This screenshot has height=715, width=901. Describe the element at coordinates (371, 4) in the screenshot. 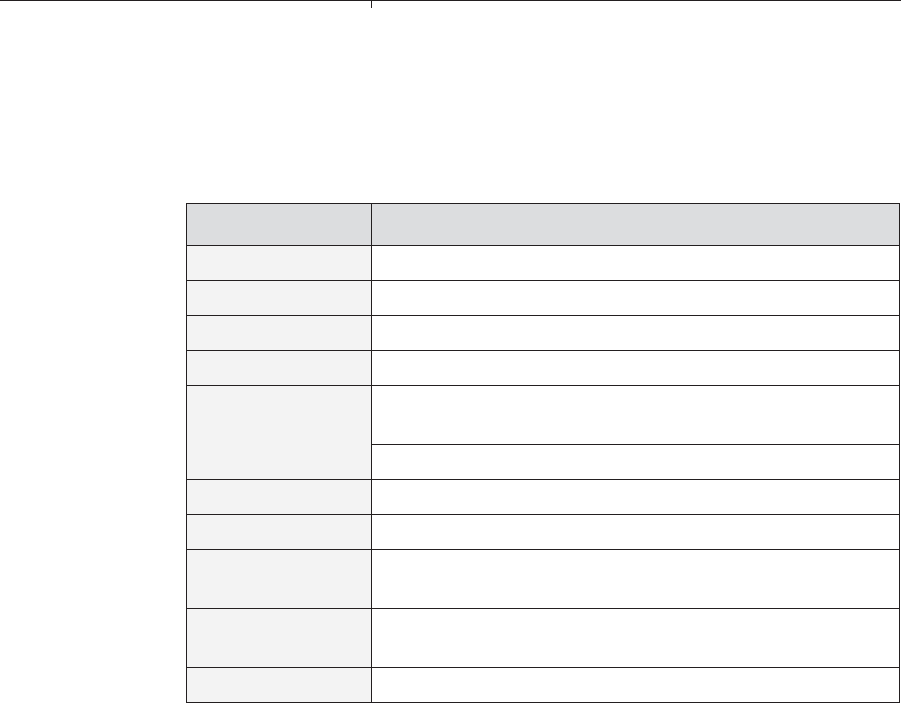

I see `column-tick` at that location.